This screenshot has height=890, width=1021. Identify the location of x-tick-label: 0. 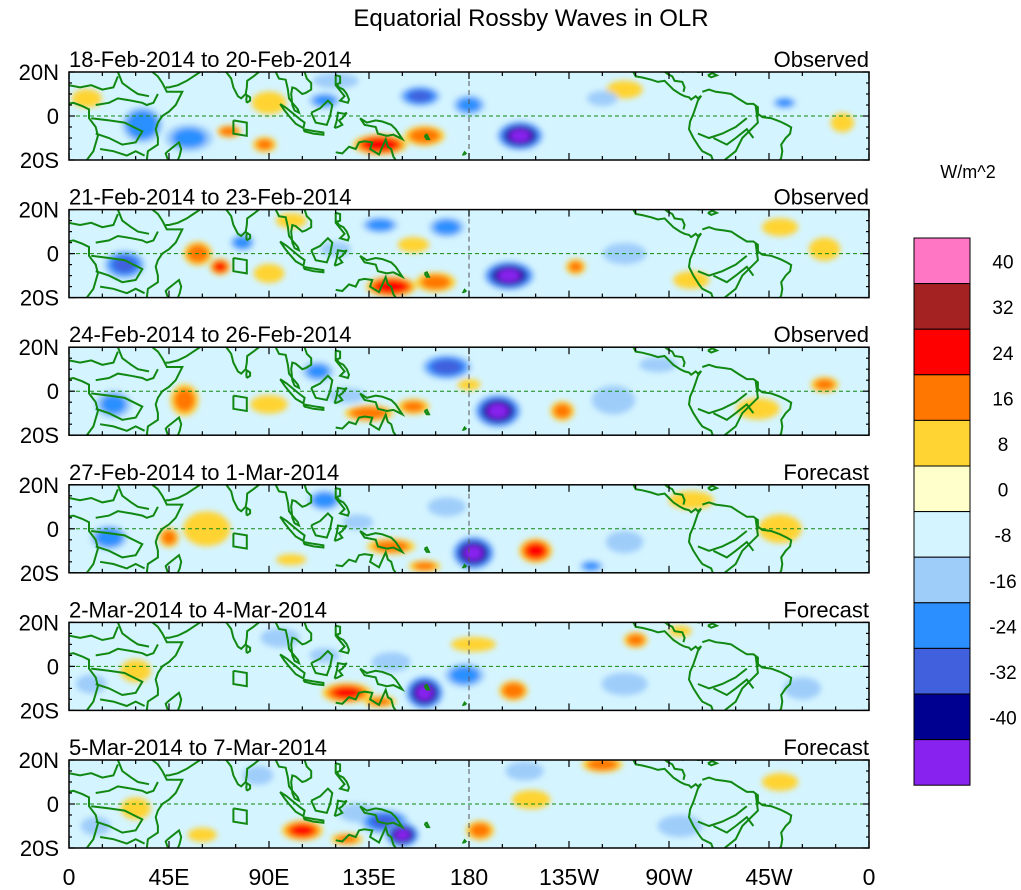
(69, 877).